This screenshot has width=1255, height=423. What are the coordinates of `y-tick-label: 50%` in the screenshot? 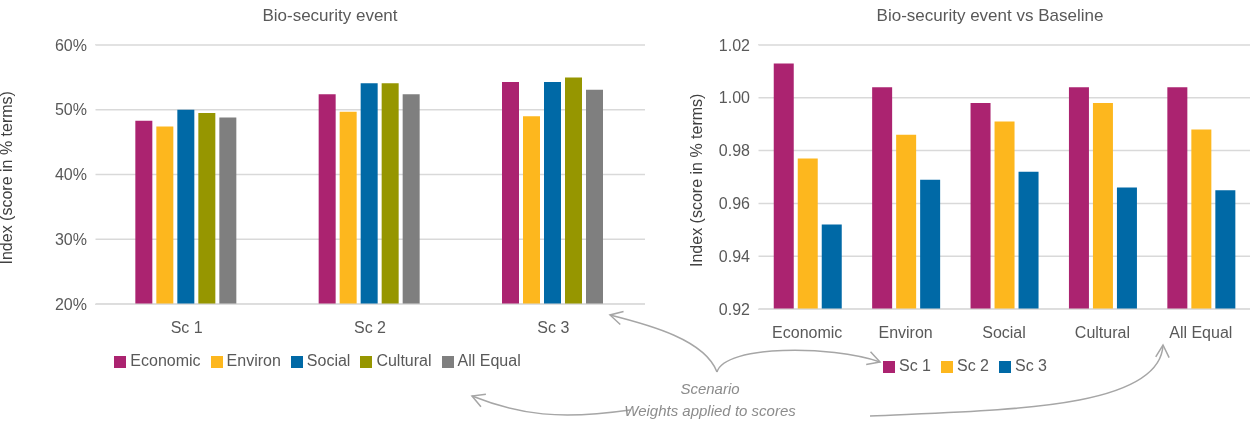 It's located at (70, 110).